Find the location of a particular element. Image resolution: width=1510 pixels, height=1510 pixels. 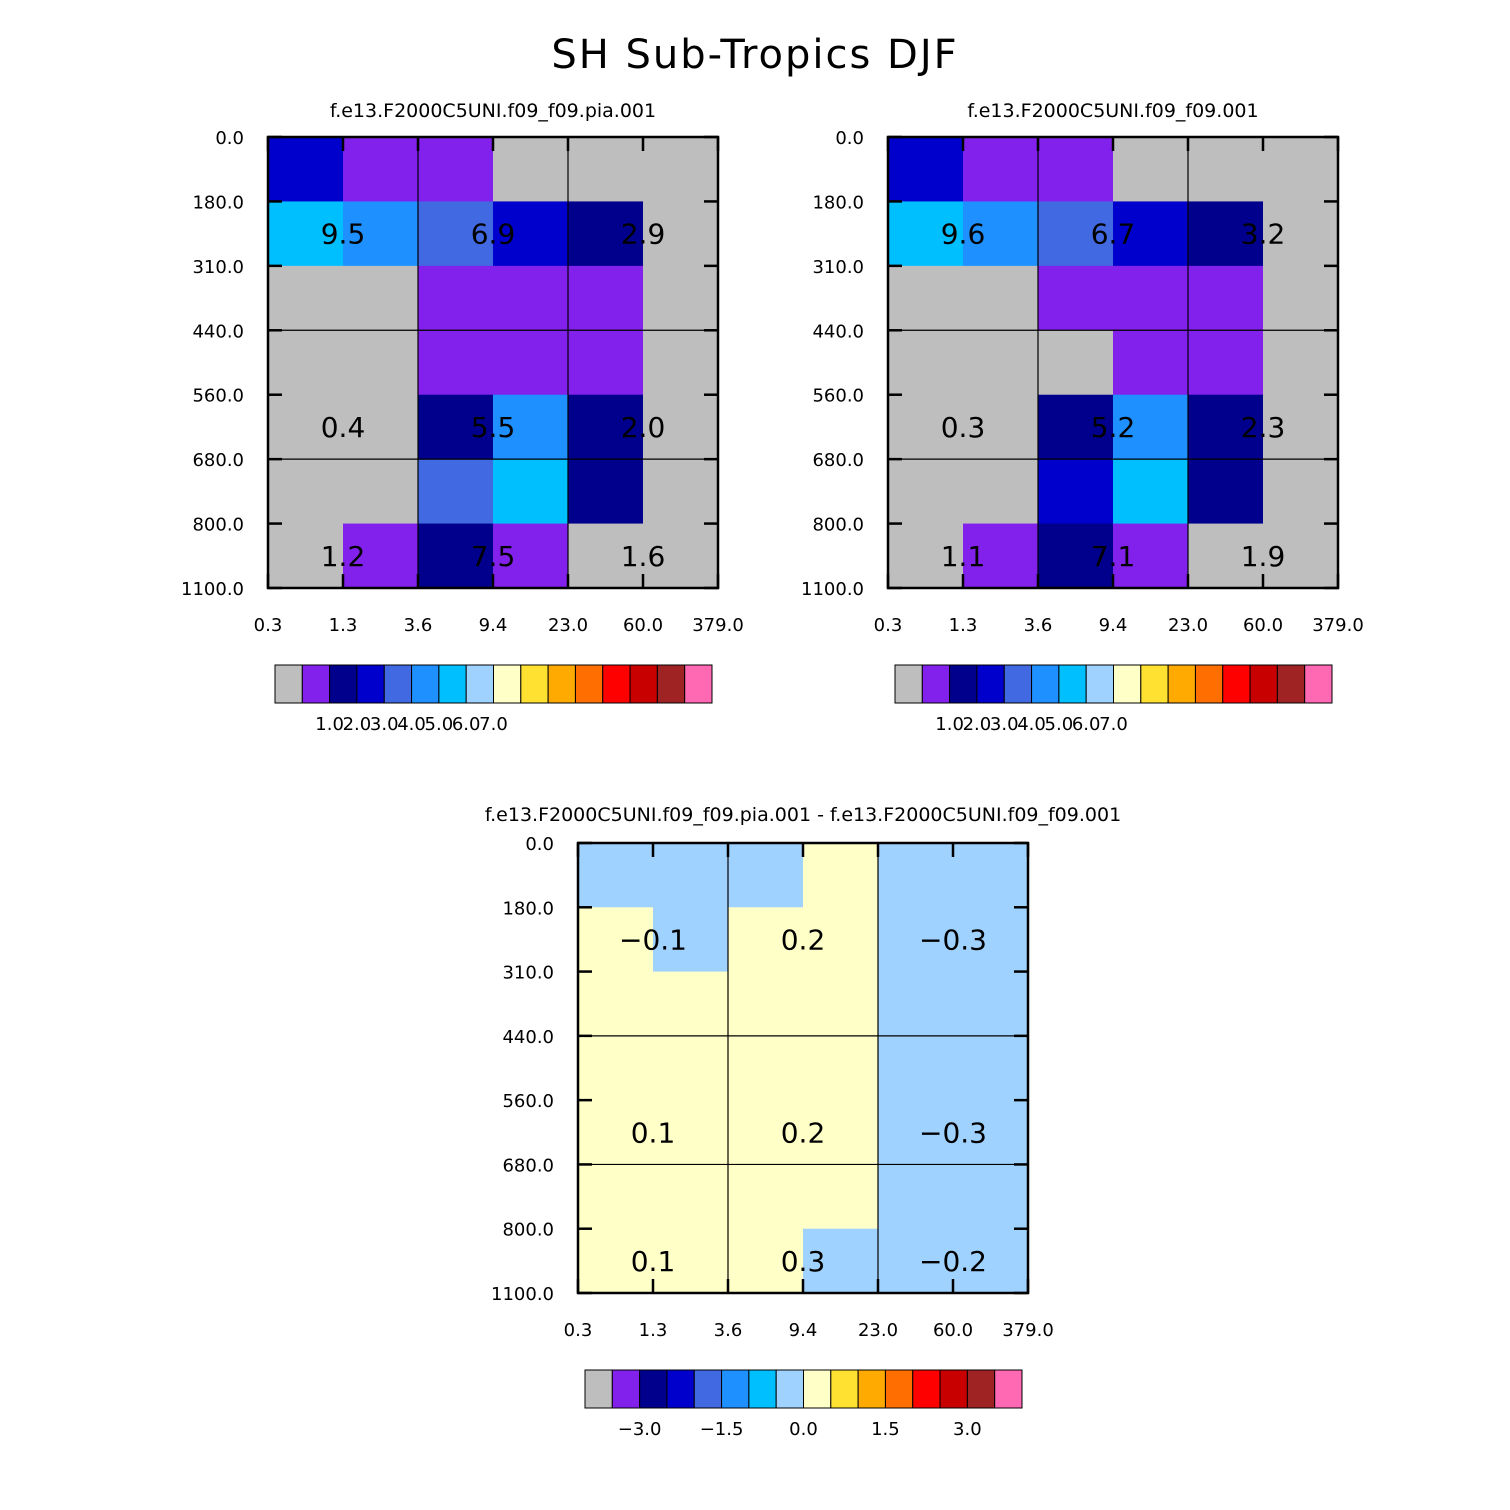

panel-title: f.e13.F2000C5UNI.f09_f09.pia.001 is located at coordinates (493, 111).